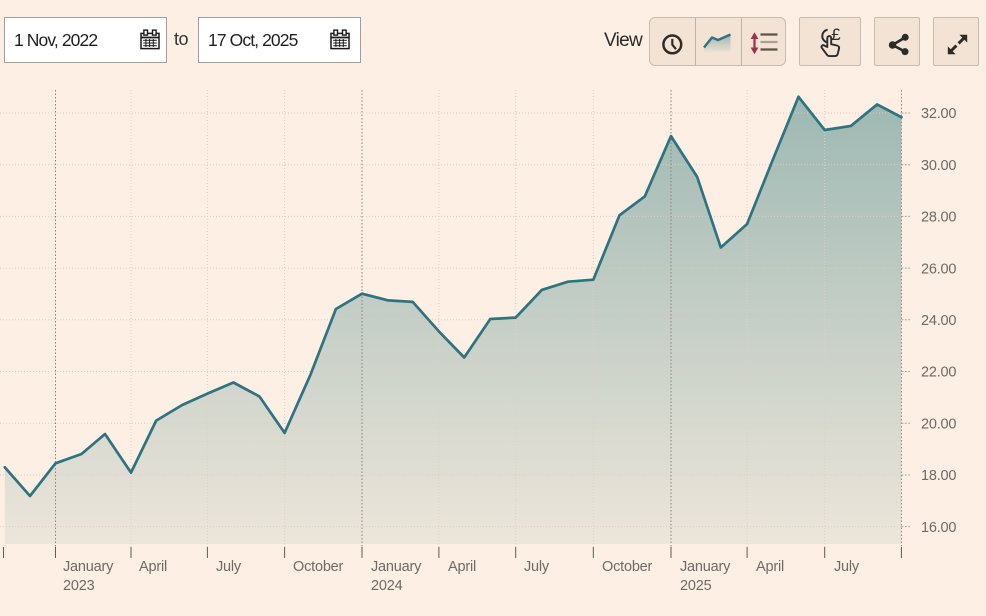 The height and width of the screenshot is (616, 986). I want to click on svg-text: 32.00, so click(938, 114).